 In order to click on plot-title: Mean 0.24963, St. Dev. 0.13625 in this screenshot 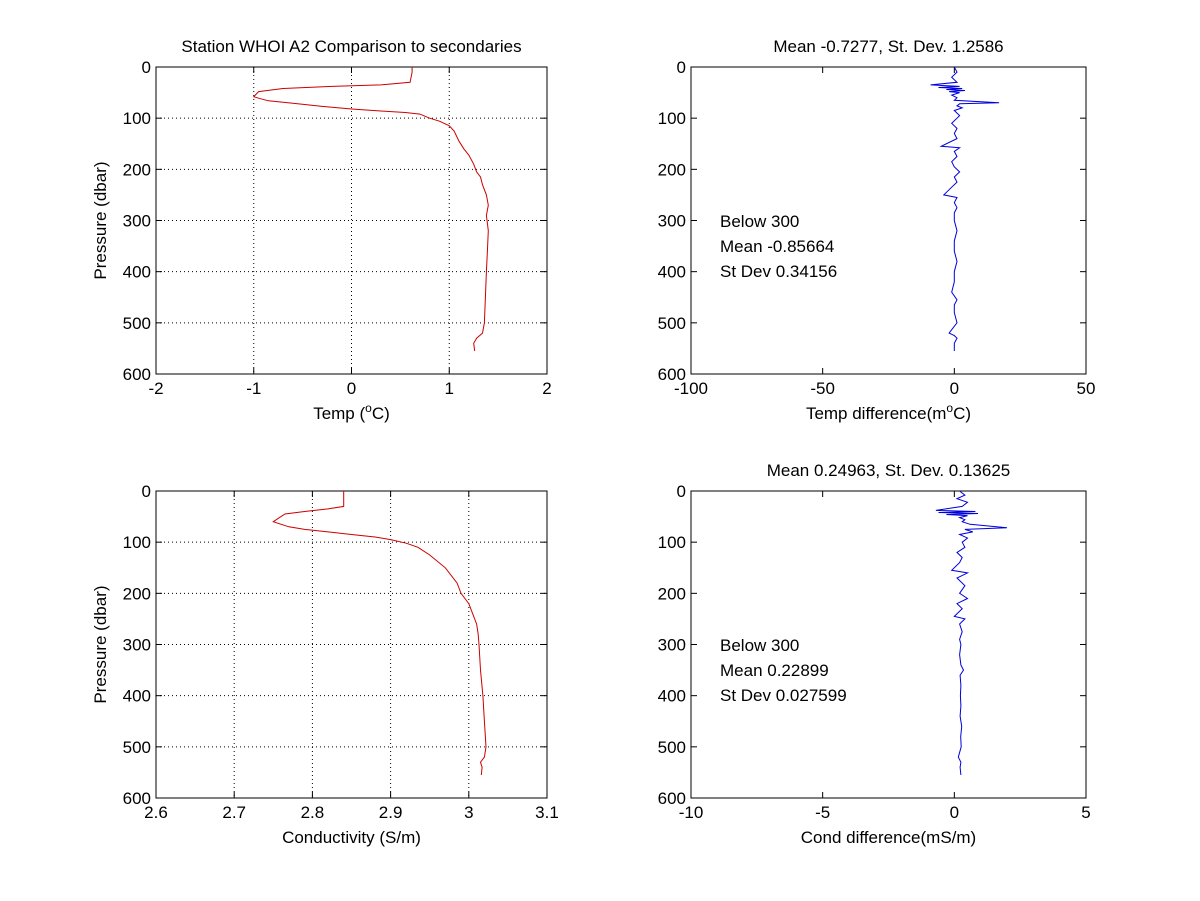, I will do `click(889, 470)`.